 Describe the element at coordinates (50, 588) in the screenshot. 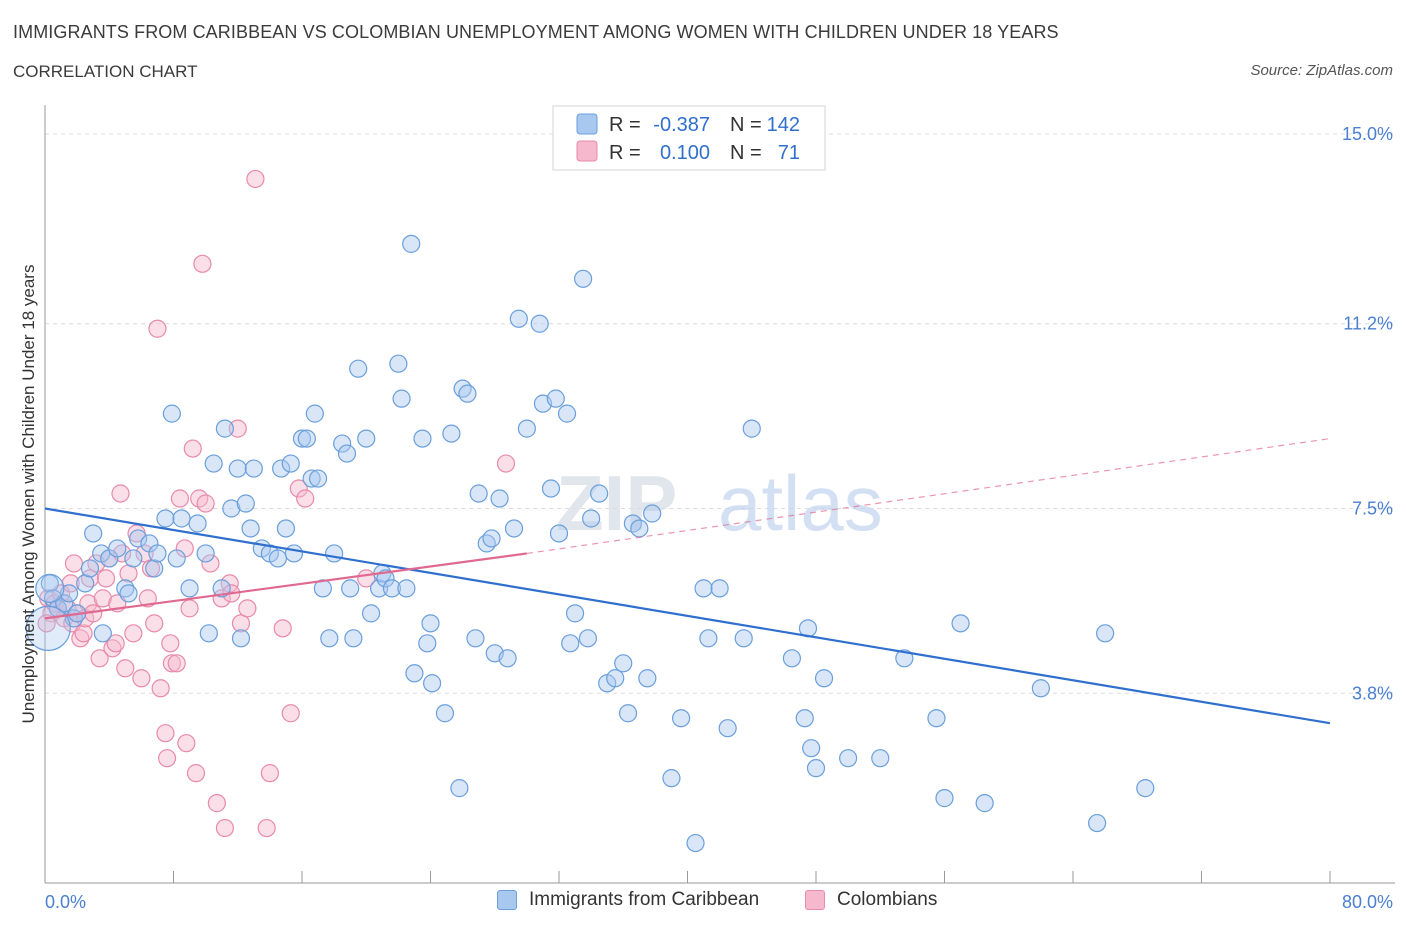

I see `caribbean-point-cluster` at that location.